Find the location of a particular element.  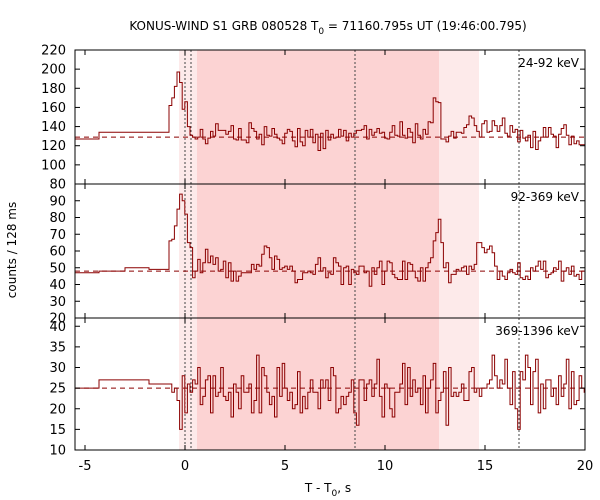

x-tick-label: 15 is located at coordinates (485, 466).